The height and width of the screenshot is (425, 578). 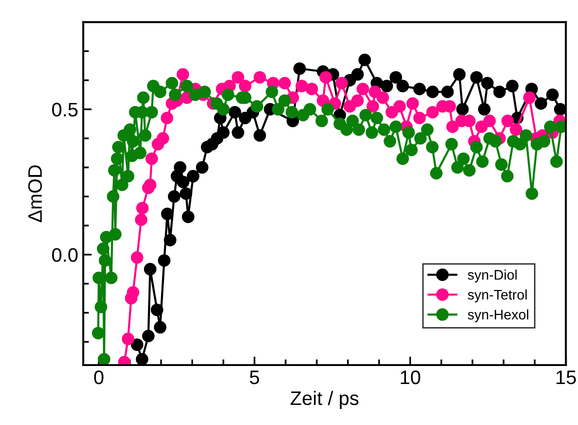 I want to click on y-axis-title: ΔmOD, so click(x=35, y=193).